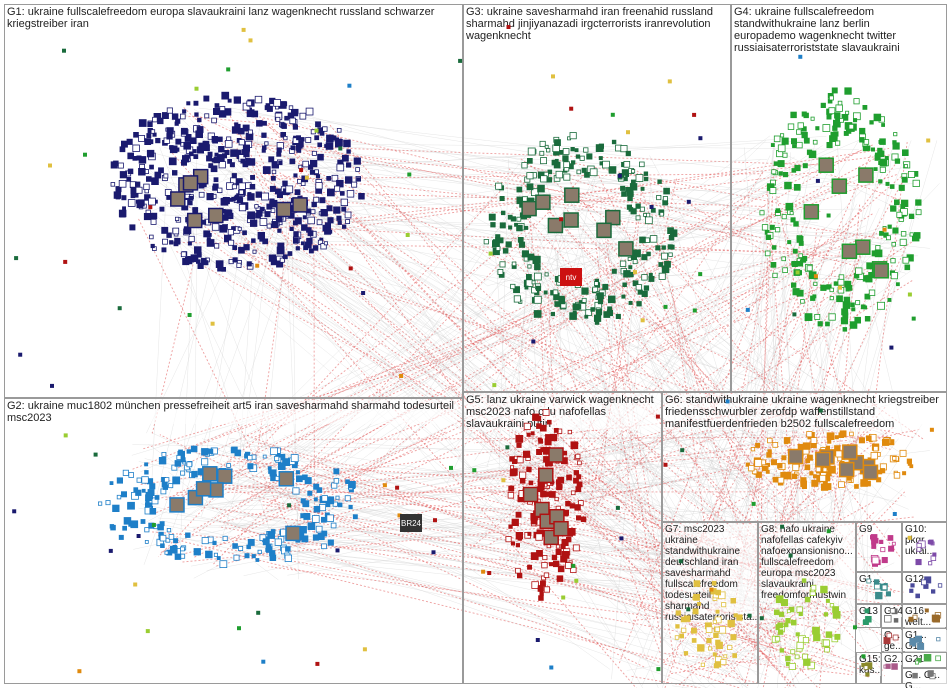  Describe the element at coordinates (933, 591) in the screenshot. I see `node-g12` at that location.